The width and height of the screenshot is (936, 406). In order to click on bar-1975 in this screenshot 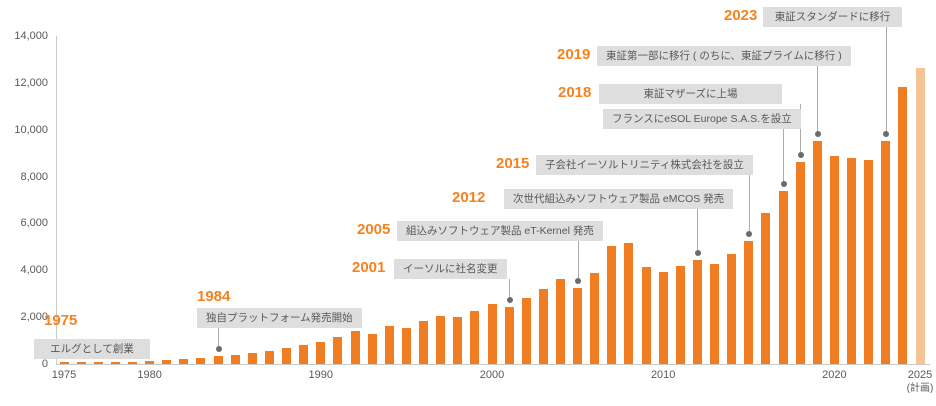, I will do `click(64, 363)`.